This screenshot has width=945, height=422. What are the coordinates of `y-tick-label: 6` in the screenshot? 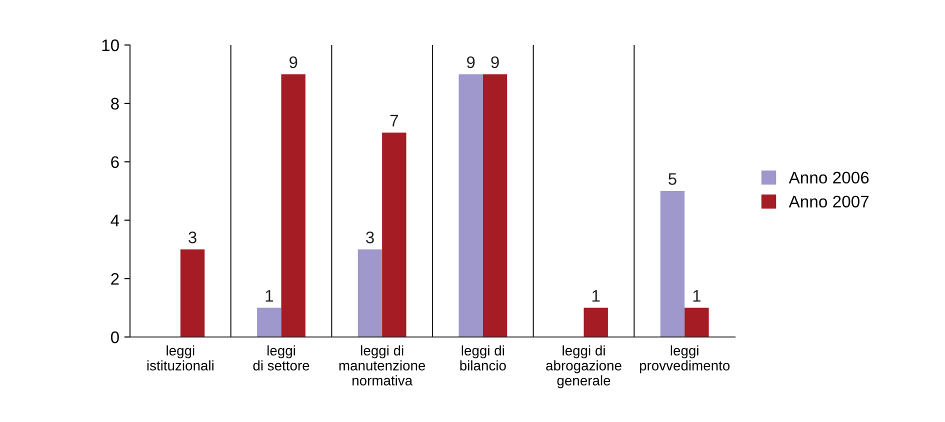 It's located at (115, 162).